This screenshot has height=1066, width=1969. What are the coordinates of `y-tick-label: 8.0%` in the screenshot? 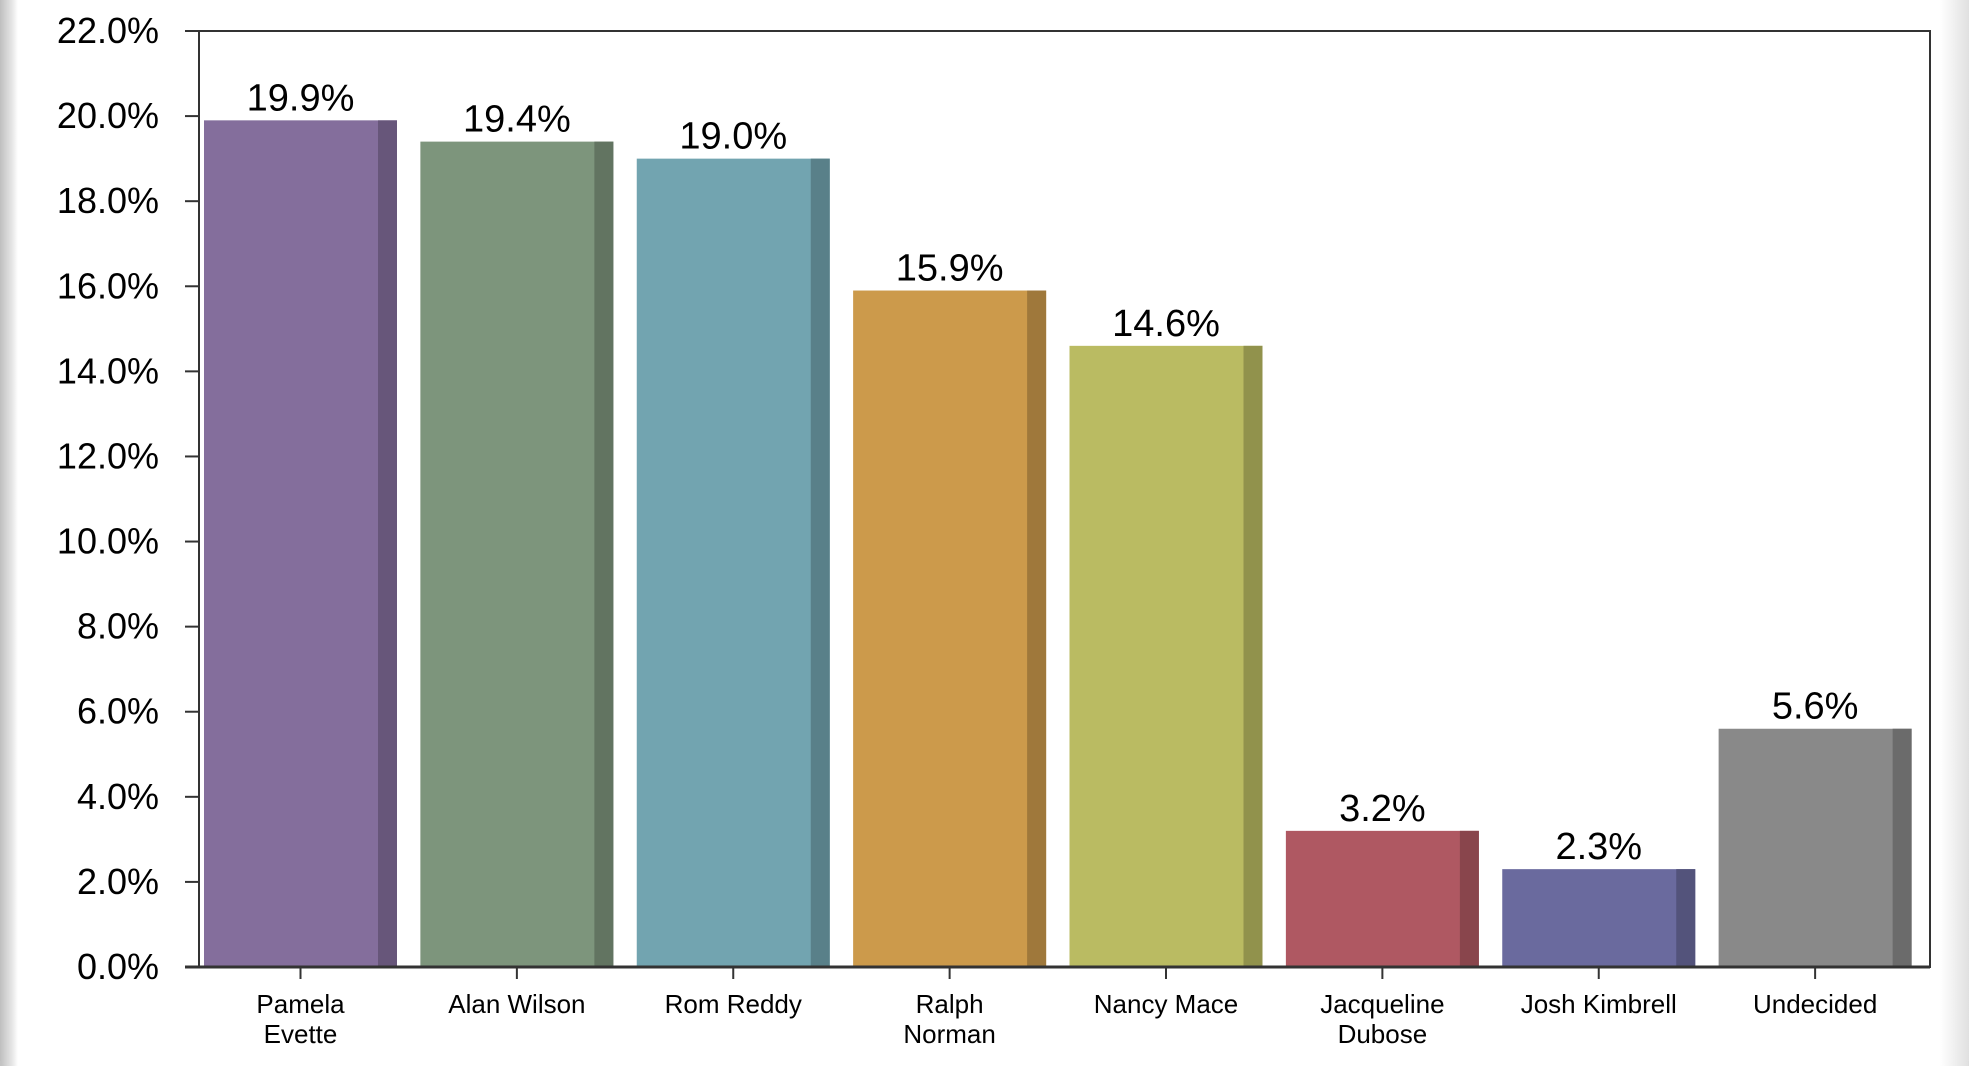 It's located at (118, 626).